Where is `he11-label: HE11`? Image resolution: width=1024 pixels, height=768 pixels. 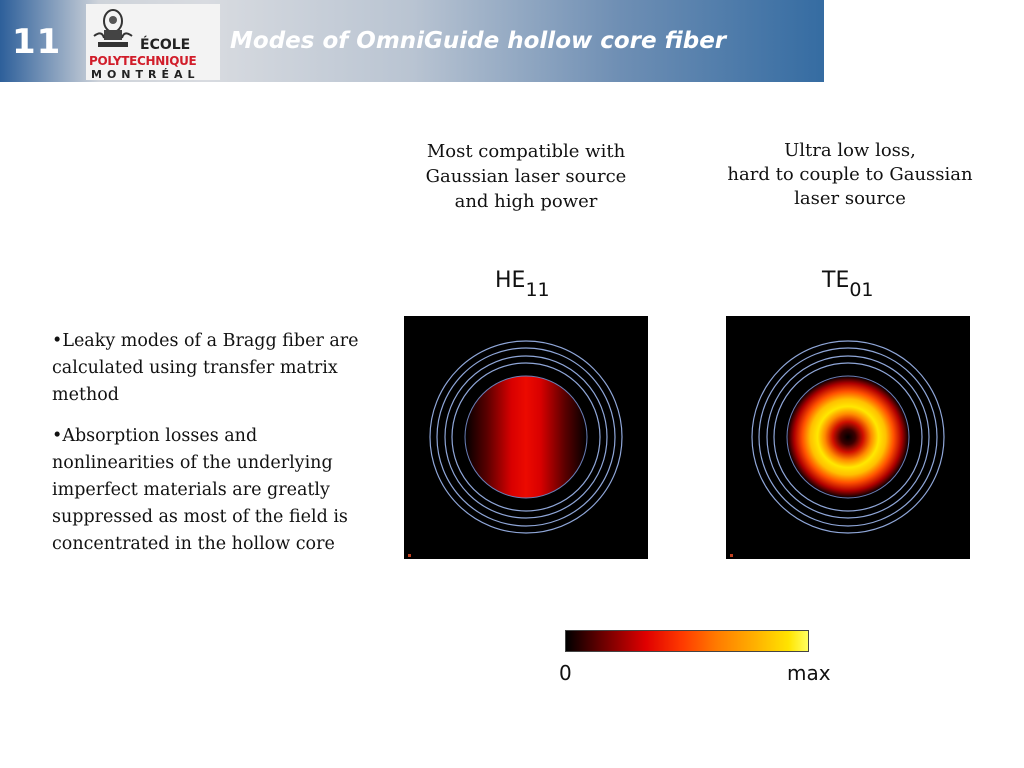 he11-label: HE11 is located at coordinates (522, 284).